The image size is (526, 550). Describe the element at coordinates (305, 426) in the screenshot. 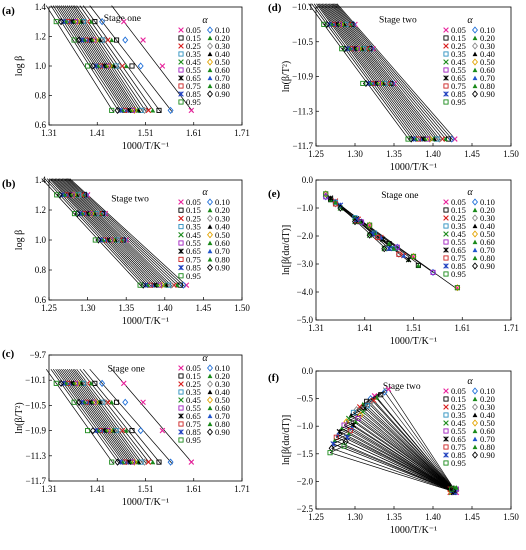

I see `y-tick-label: −1.0` at that location.